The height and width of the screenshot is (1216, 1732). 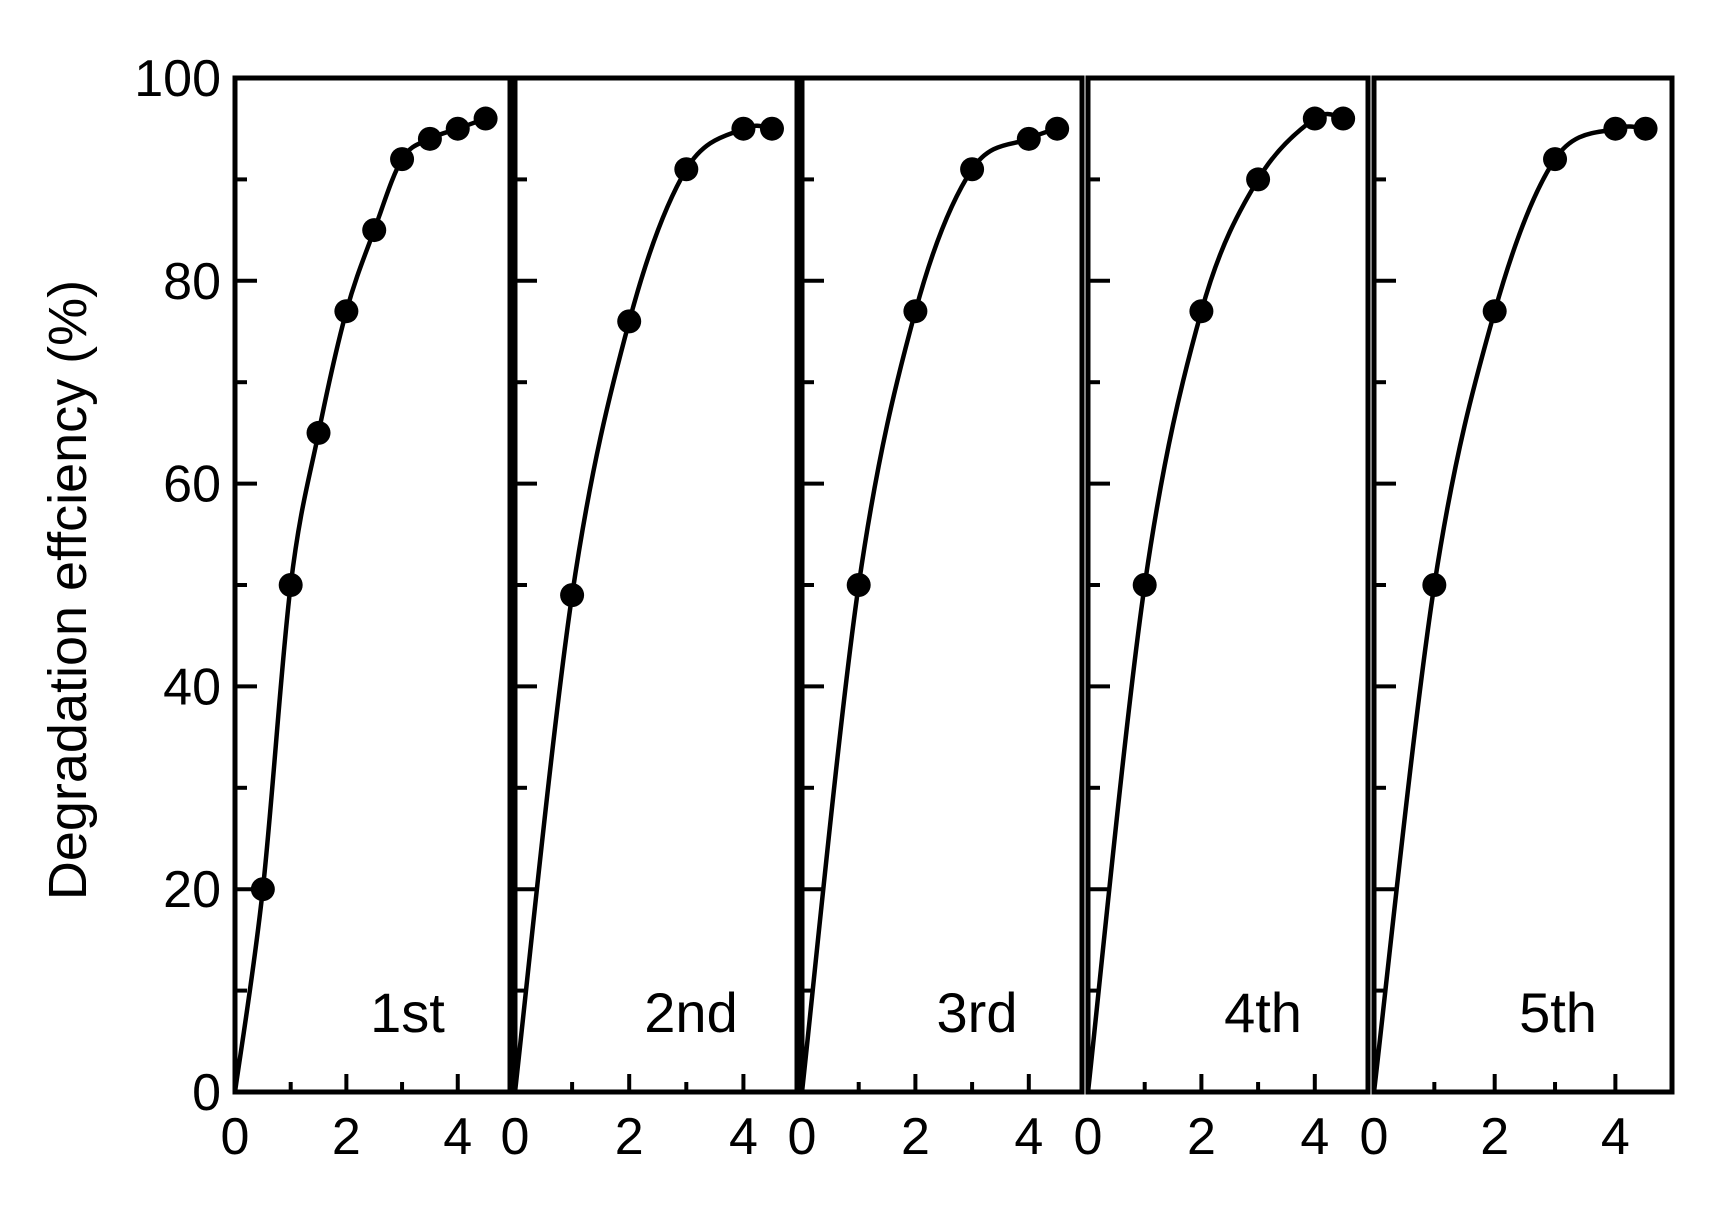 I want to click on y-axis-title-group: Degradation effciency (%), so click(x=68, y=590).